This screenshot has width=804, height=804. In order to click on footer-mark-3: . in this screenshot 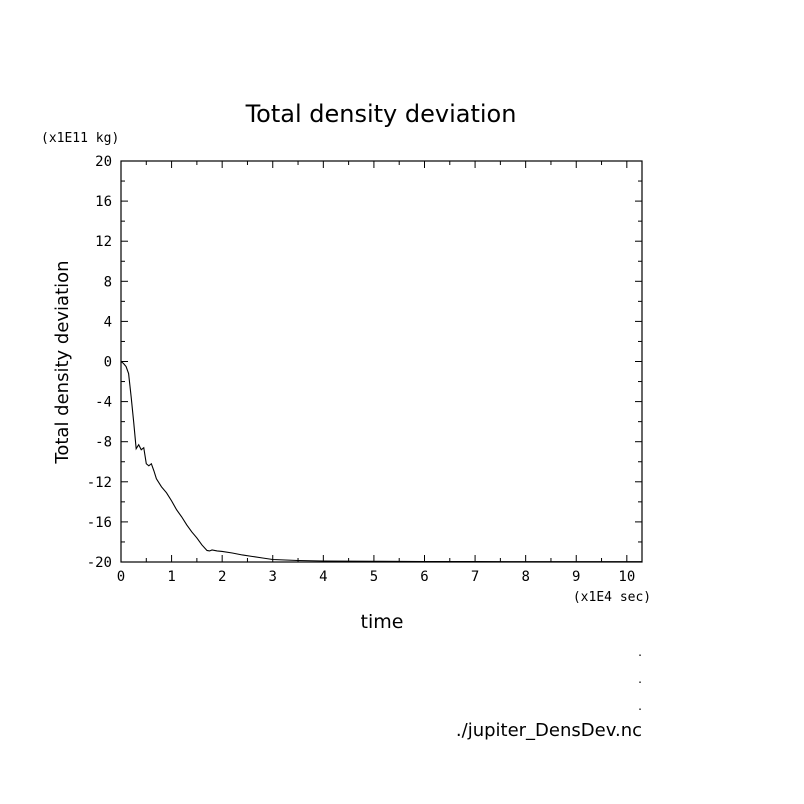, I will do `click(640, 706)`.